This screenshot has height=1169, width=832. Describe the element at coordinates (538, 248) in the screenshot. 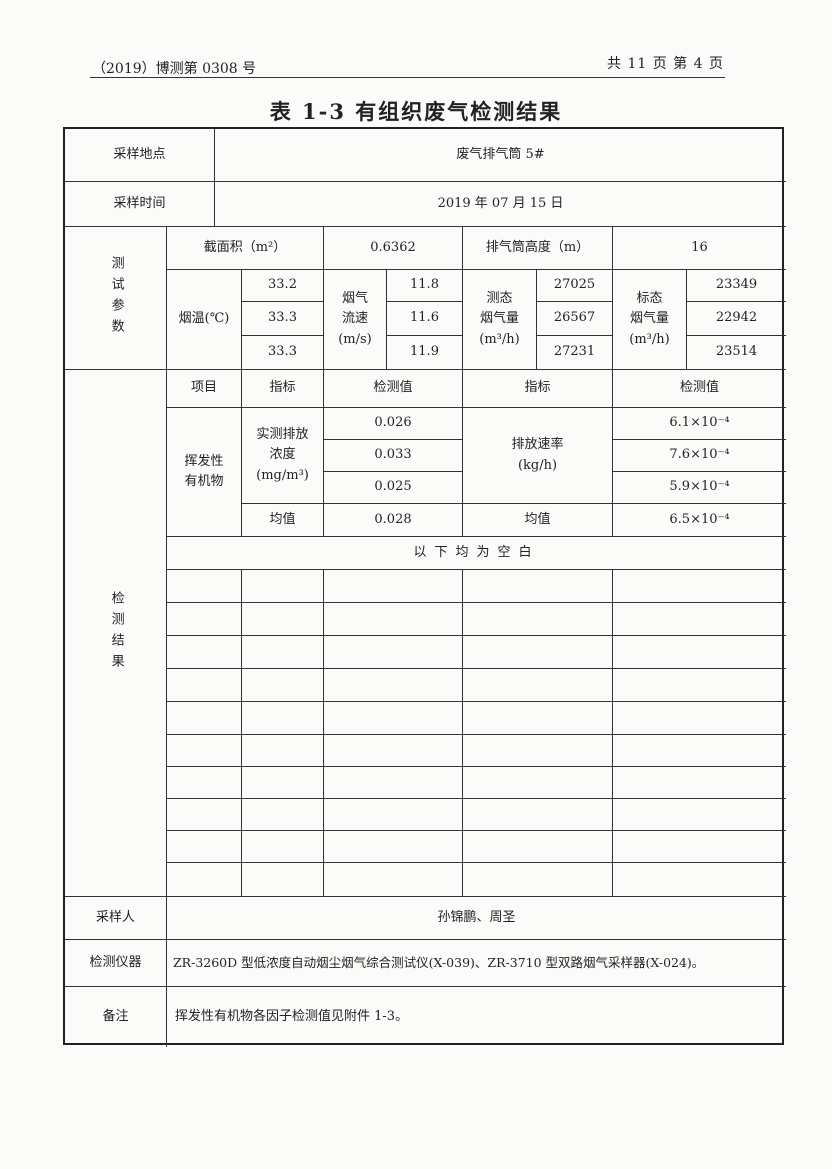

I see `stack-height-label: 排气筒高度（m）` at that location.